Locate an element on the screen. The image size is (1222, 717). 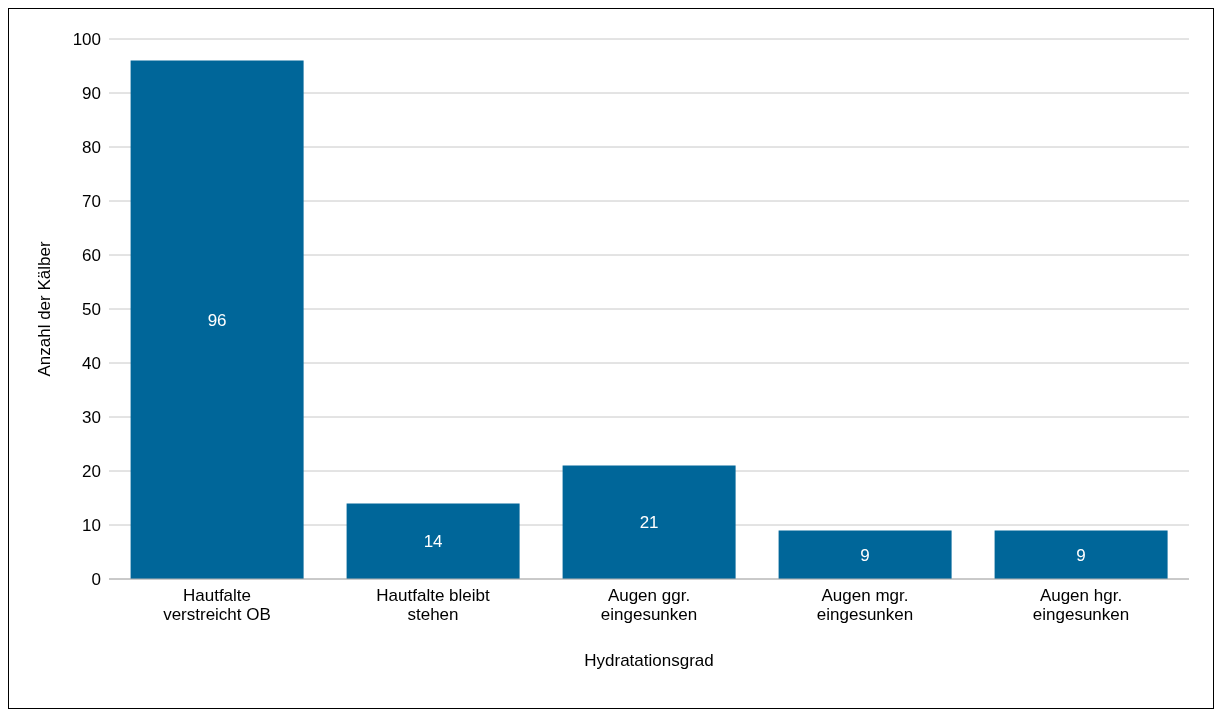
y-tick-label: 70 is located at coordinates (91, 202).